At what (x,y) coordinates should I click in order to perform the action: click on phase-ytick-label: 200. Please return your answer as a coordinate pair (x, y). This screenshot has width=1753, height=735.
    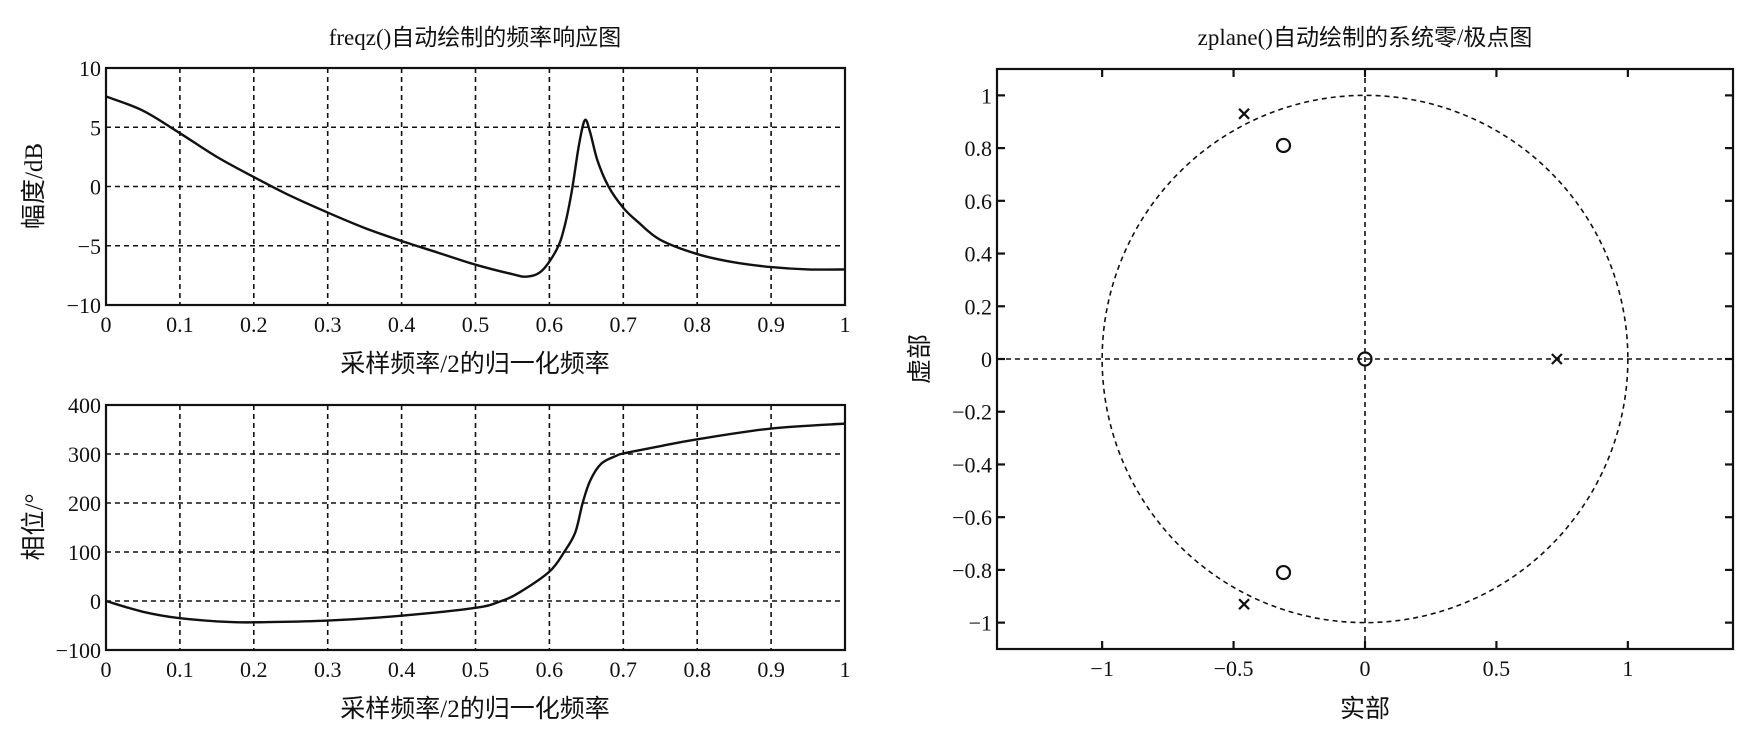
    Looking at the image, I should click on (84, 503).